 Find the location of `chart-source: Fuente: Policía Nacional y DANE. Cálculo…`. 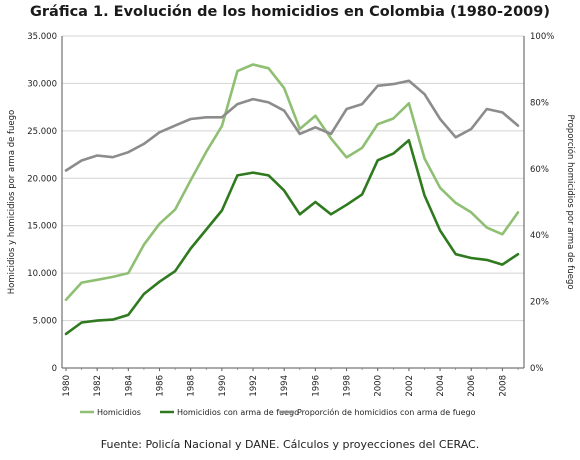

chart-source: Fuente: Policía Nacional y DANE. Cálculo… is located at coordinates (290, 444).